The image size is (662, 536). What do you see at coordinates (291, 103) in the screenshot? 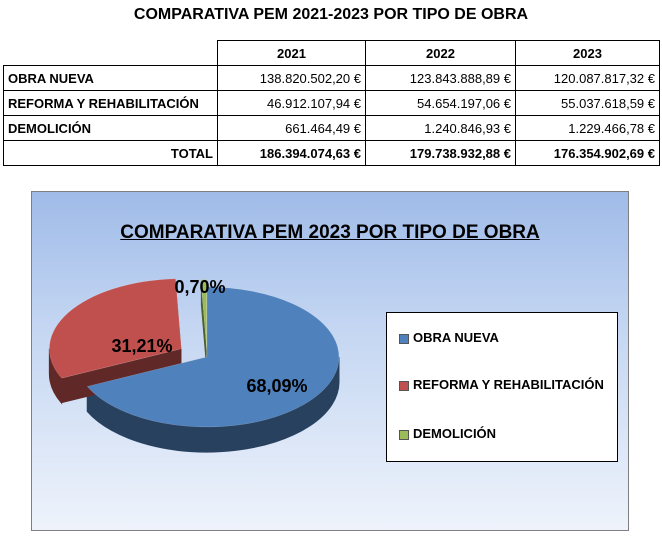
I see `cell-value: 46.912.107,94 €` at bounding box center [291, 103].